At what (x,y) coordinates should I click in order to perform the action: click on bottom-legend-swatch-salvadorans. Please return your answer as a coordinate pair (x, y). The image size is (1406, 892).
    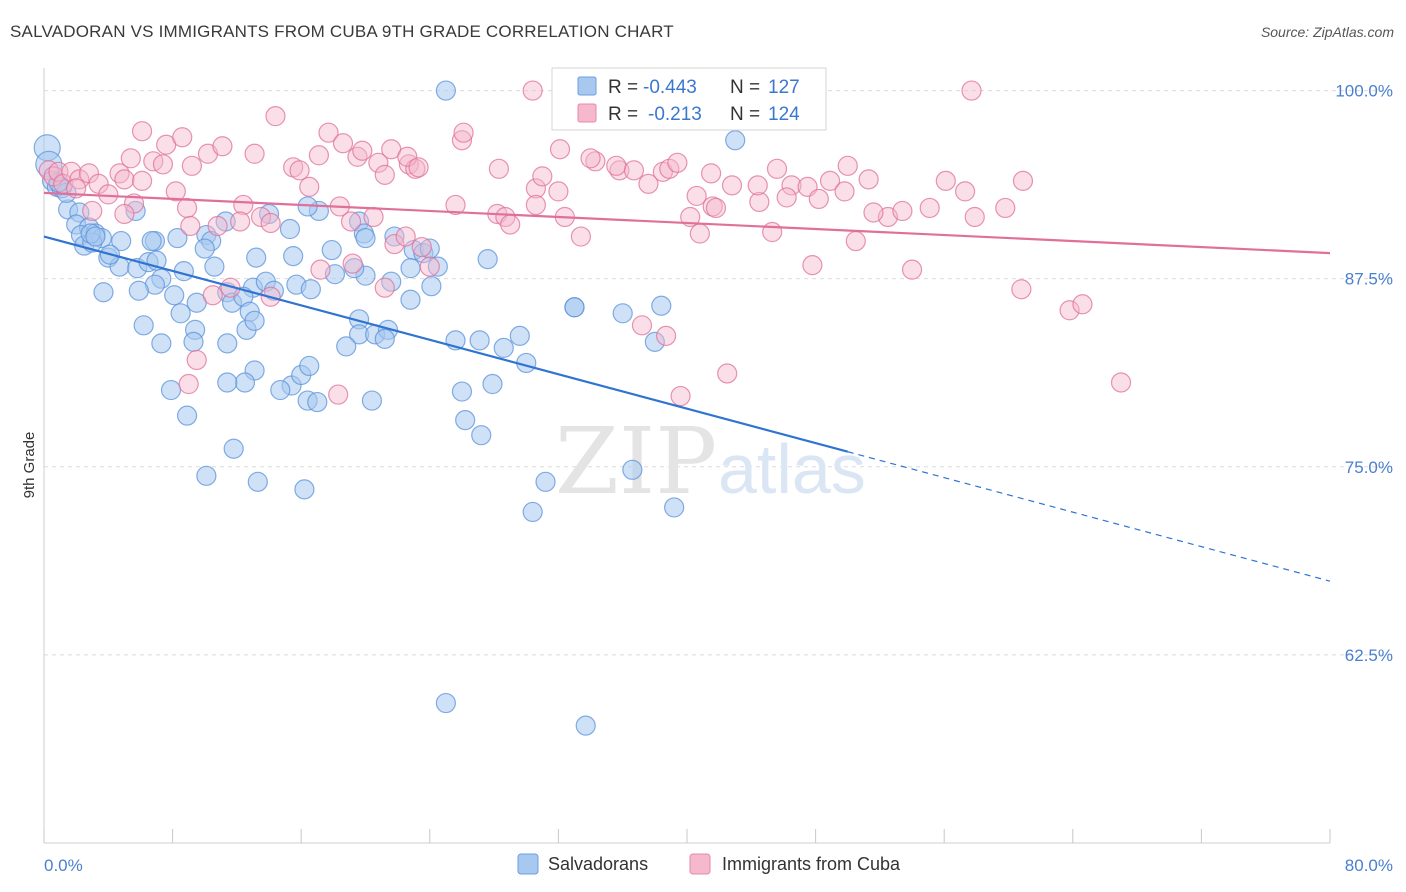
    Looking at the image, I should click on (528, 864).